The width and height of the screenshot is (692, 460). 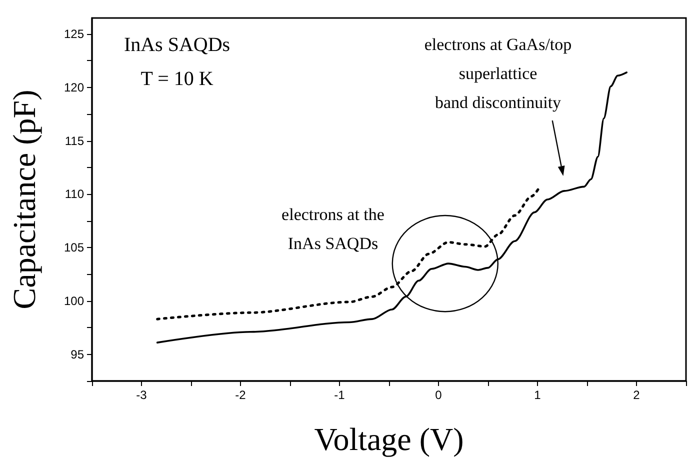 What do you see at coordinates (74, 34) in the screenshot?
I see `y-tick-label: 125` at bounding box center [74, 34].